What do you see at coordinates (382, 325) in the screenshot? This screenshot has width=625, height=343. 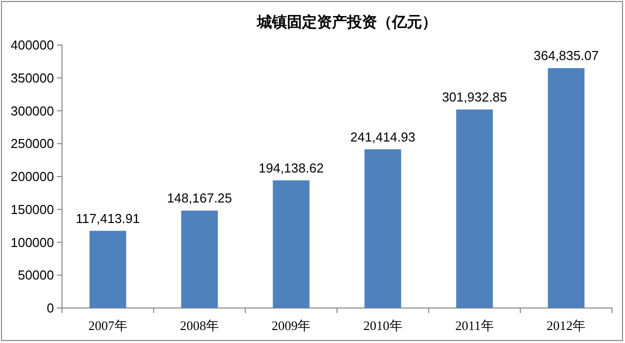 I see `x-tick-label: 2010年` at bounding box center [382, 325].